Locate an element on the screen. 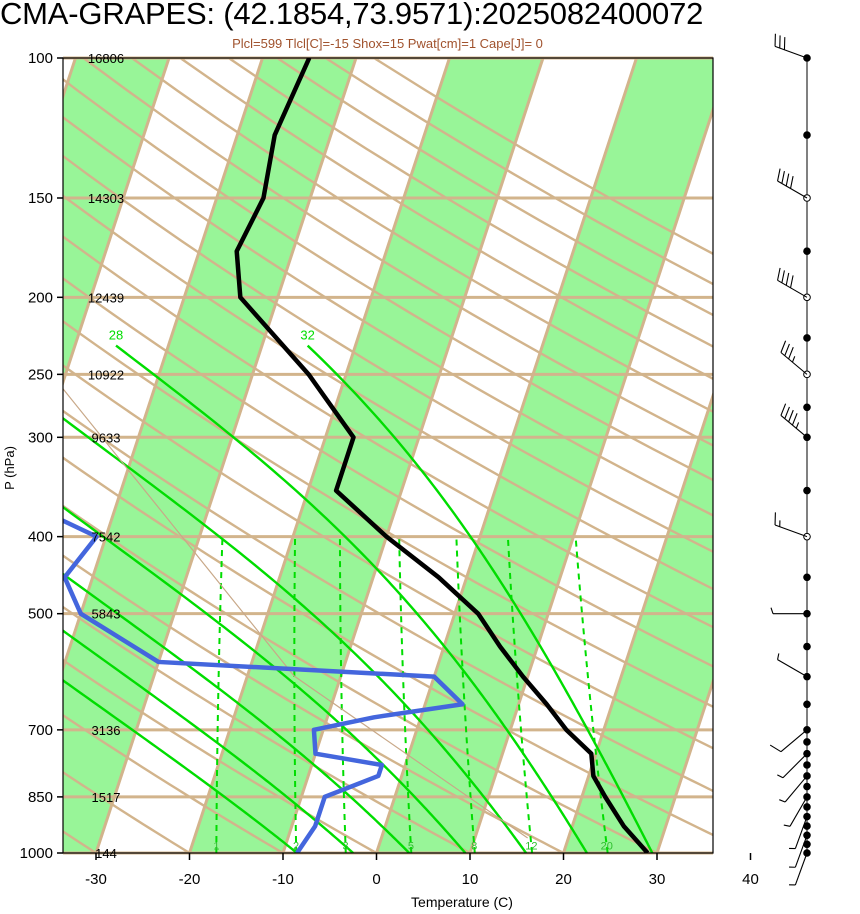 This screenshot has width=860, height=914. mixing-ratio-label: 1 is located at coordinates (216, 847).